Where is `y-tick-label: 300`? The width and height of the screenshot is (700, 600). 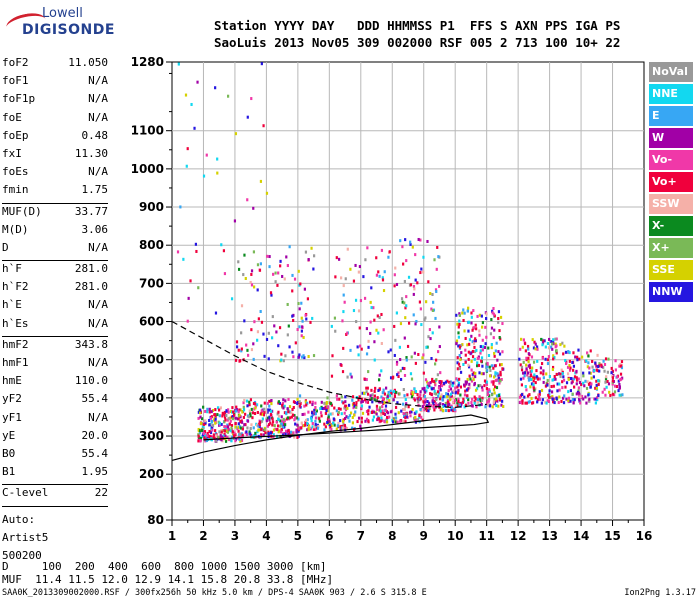 y-tick-label: 300 is located at coordinates (151, 436).